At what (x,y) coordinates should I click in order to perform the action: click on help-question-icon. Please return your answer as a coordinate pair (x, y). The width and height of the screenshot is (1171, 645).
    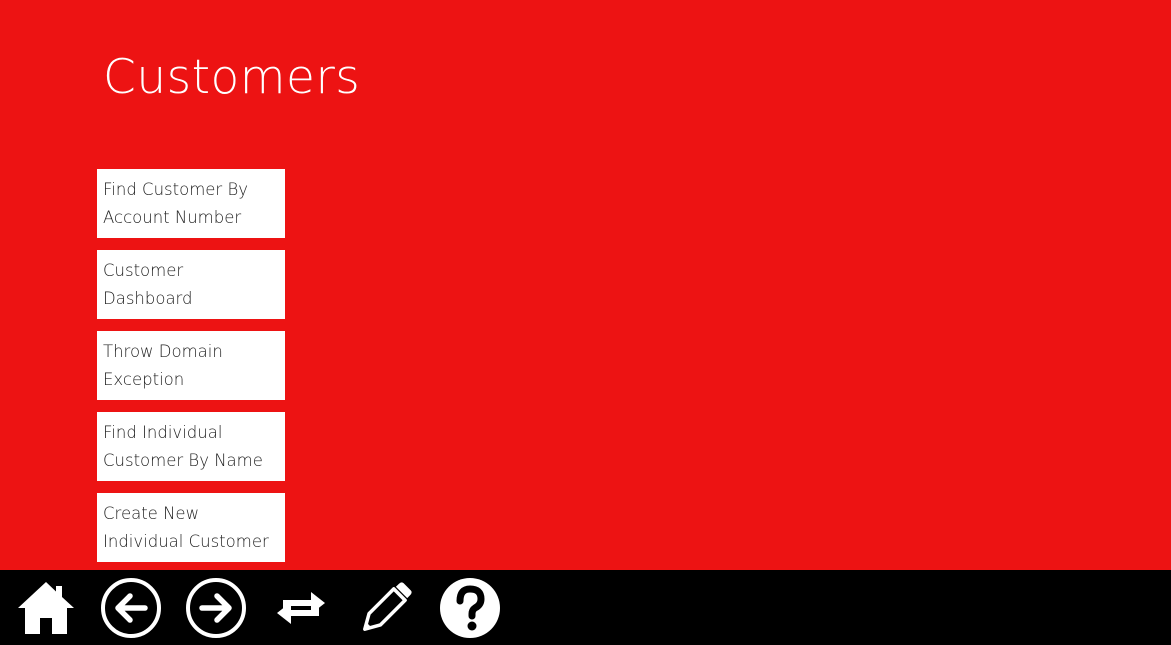
    Looking at the image, I should click on (470, 608).